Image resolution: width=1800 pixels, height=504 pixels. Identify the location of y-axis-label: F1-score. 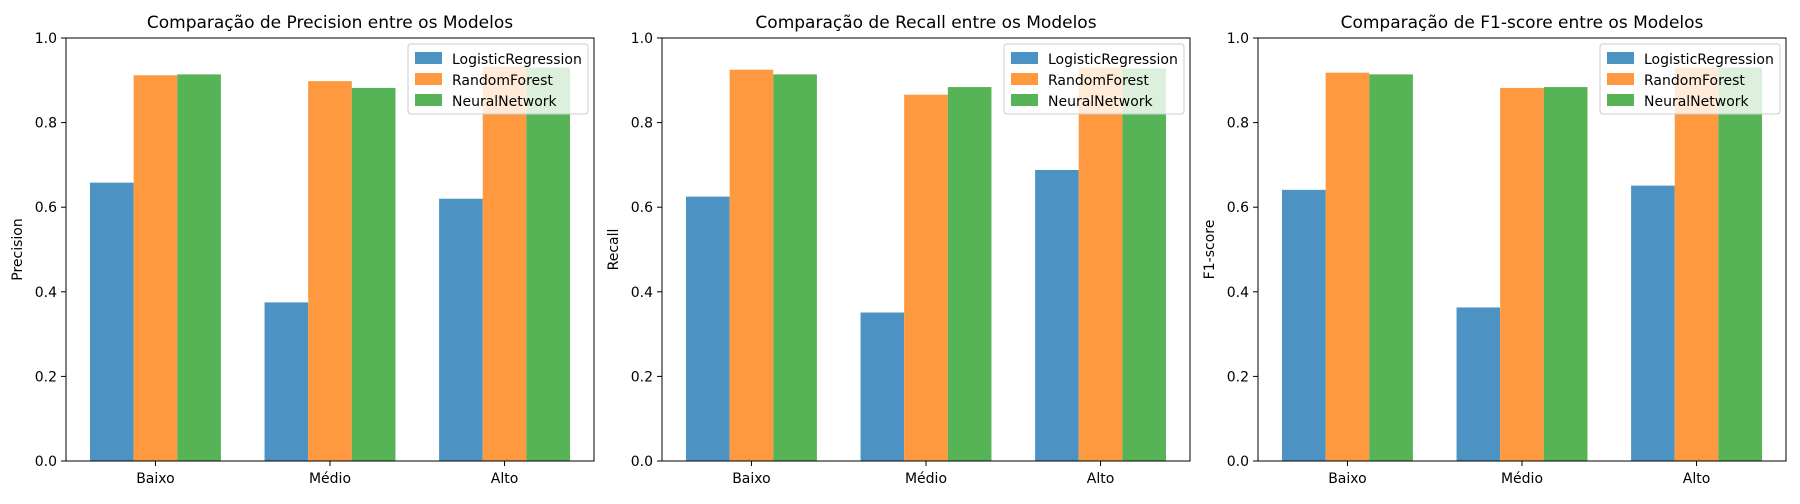
(1210, 250).